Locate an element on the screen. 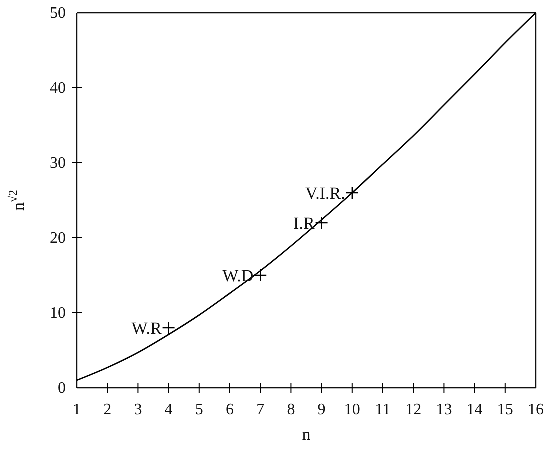 The image size is (549, 450). x-tick-label: 2 is located at coordinates (108, 409).